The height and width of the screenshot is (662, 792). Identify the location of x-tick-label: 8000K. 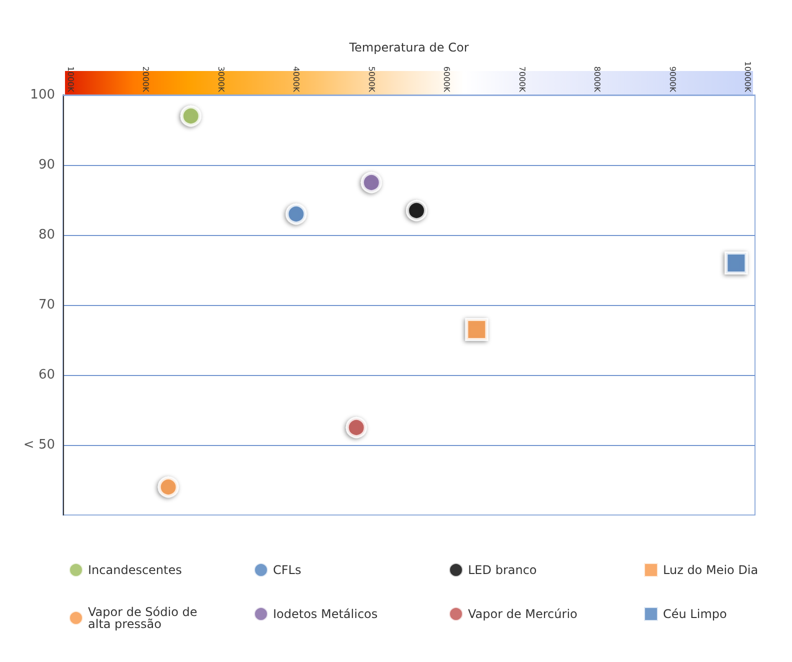
(597, 79).